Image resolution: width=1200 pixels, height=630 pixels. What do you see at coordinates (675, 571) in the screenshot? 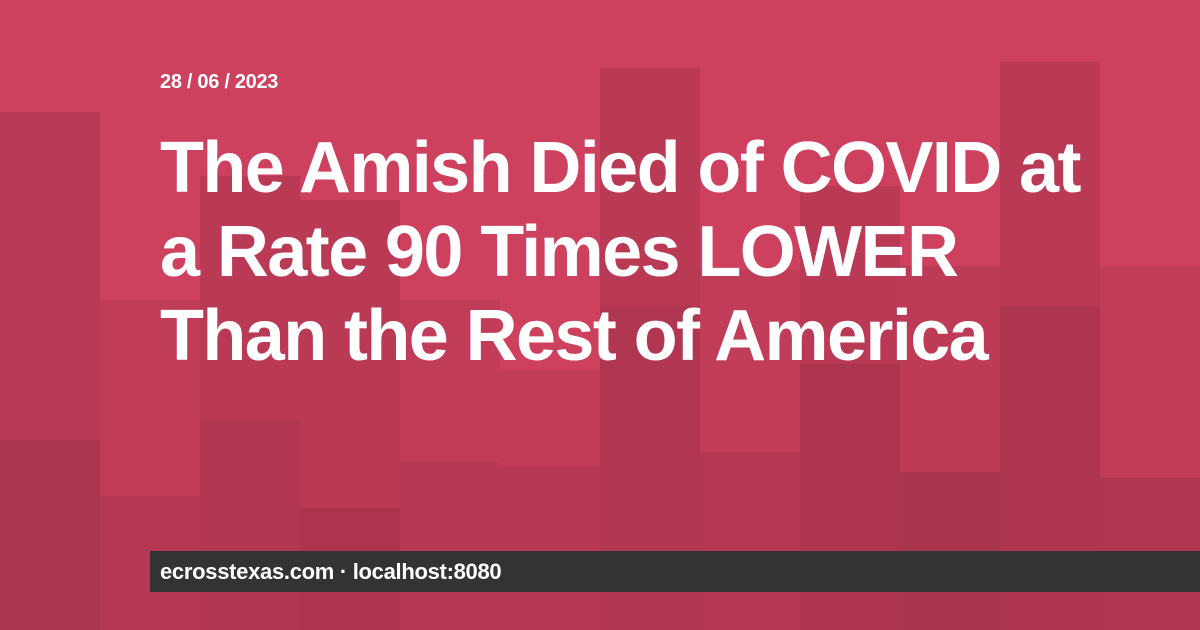
I see `site-footer-bar: ecrosstexas.com · localhost:8080` at bounding box center [675, 571].